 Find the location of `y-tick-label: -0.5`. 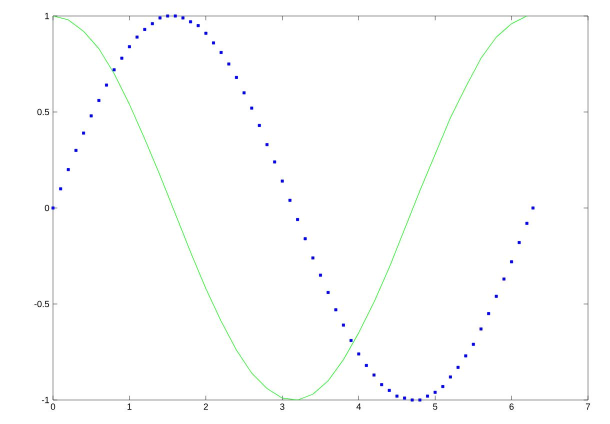

y-tick-label: -0.5 is located at coordinates (42, 304).